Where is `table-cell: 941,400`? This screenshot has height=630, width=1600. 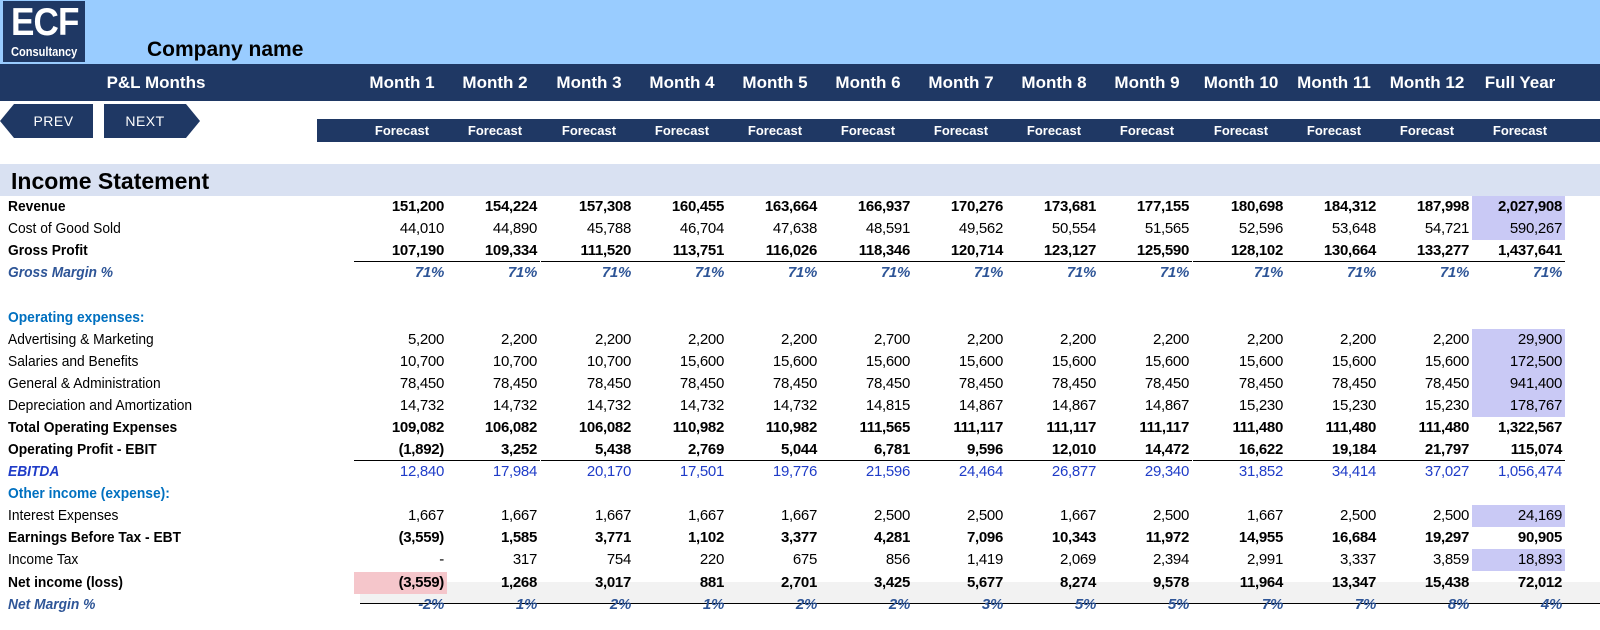 table-cell: 941,400 is located at coordinates (1518, 384).